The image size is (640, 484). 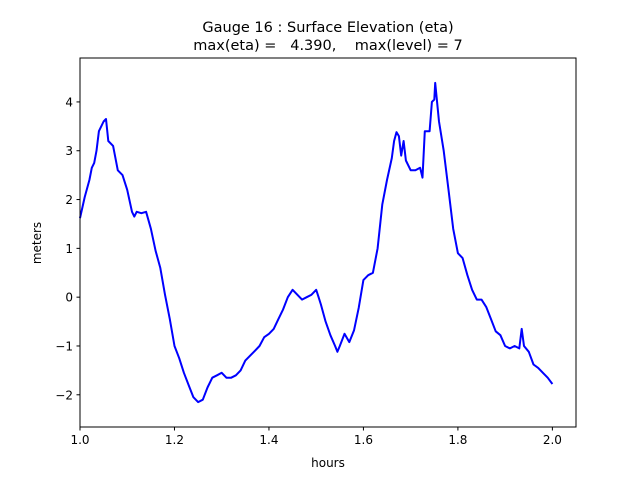 What do you see at coordinates (268, 440) in the screenshot?
I see `x-tick-label: 1.4` at bounding box center [268, 440].